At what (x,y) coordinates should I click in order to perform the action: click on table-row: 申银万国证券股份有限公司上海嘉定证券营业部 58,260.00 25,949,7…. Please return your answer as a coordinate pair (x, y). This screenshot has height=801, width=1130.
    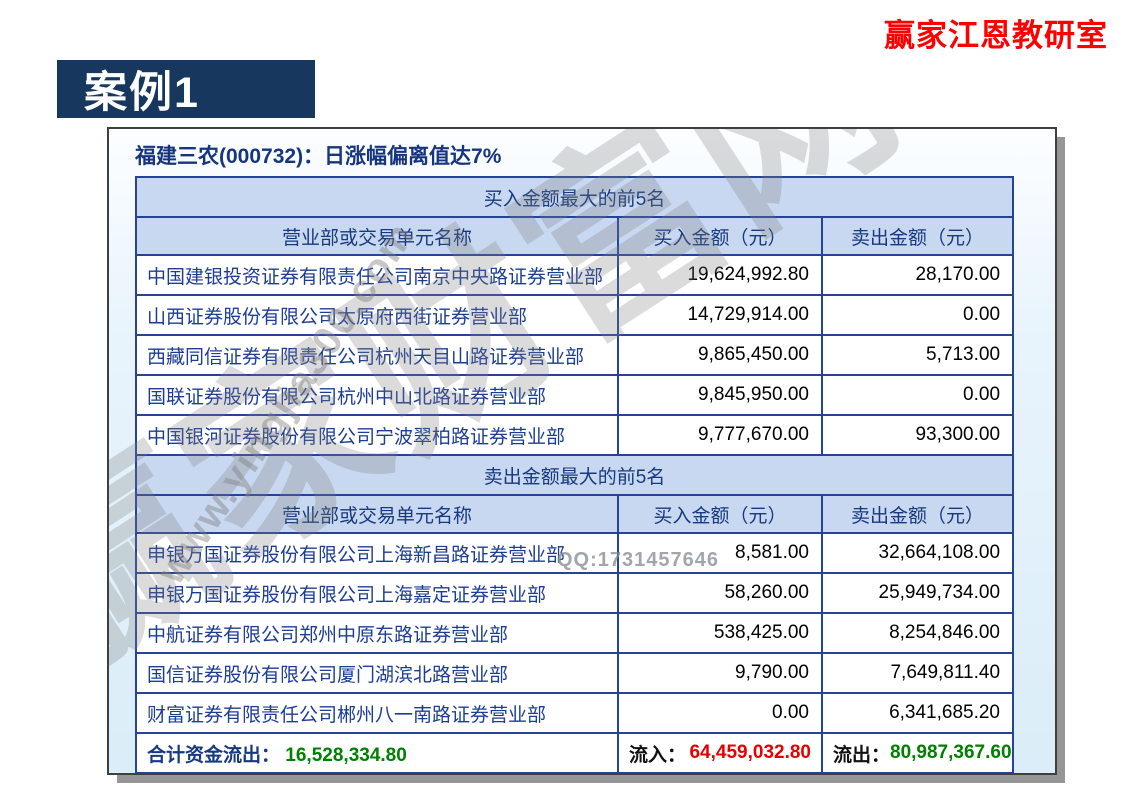
    Looking at the image, I should click on (575, 593).